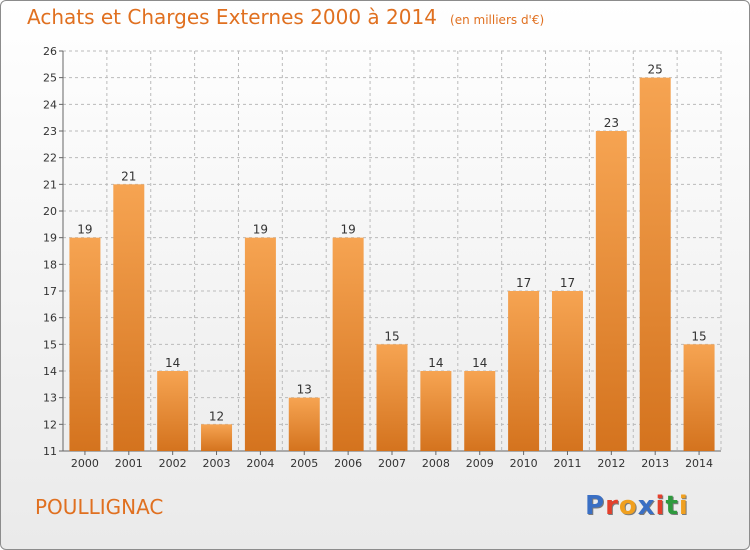 The image size is (750, 550). I want to click on bar-2011, so click(567, 371).